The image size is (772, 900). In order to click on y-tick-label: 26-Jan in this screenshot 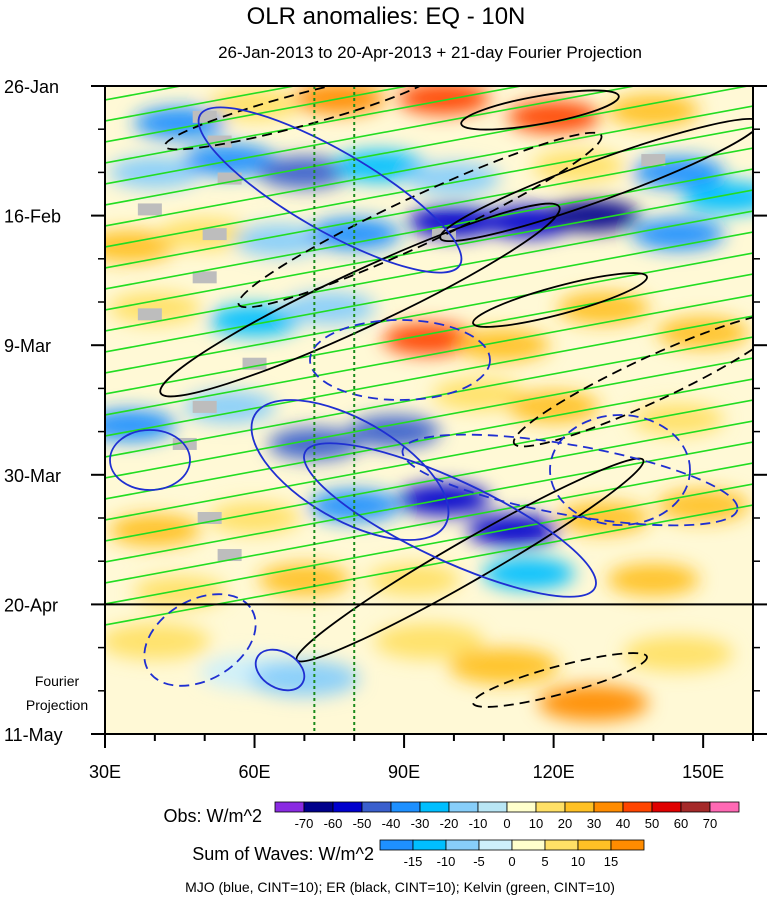, I will do `click(31, 87)`.